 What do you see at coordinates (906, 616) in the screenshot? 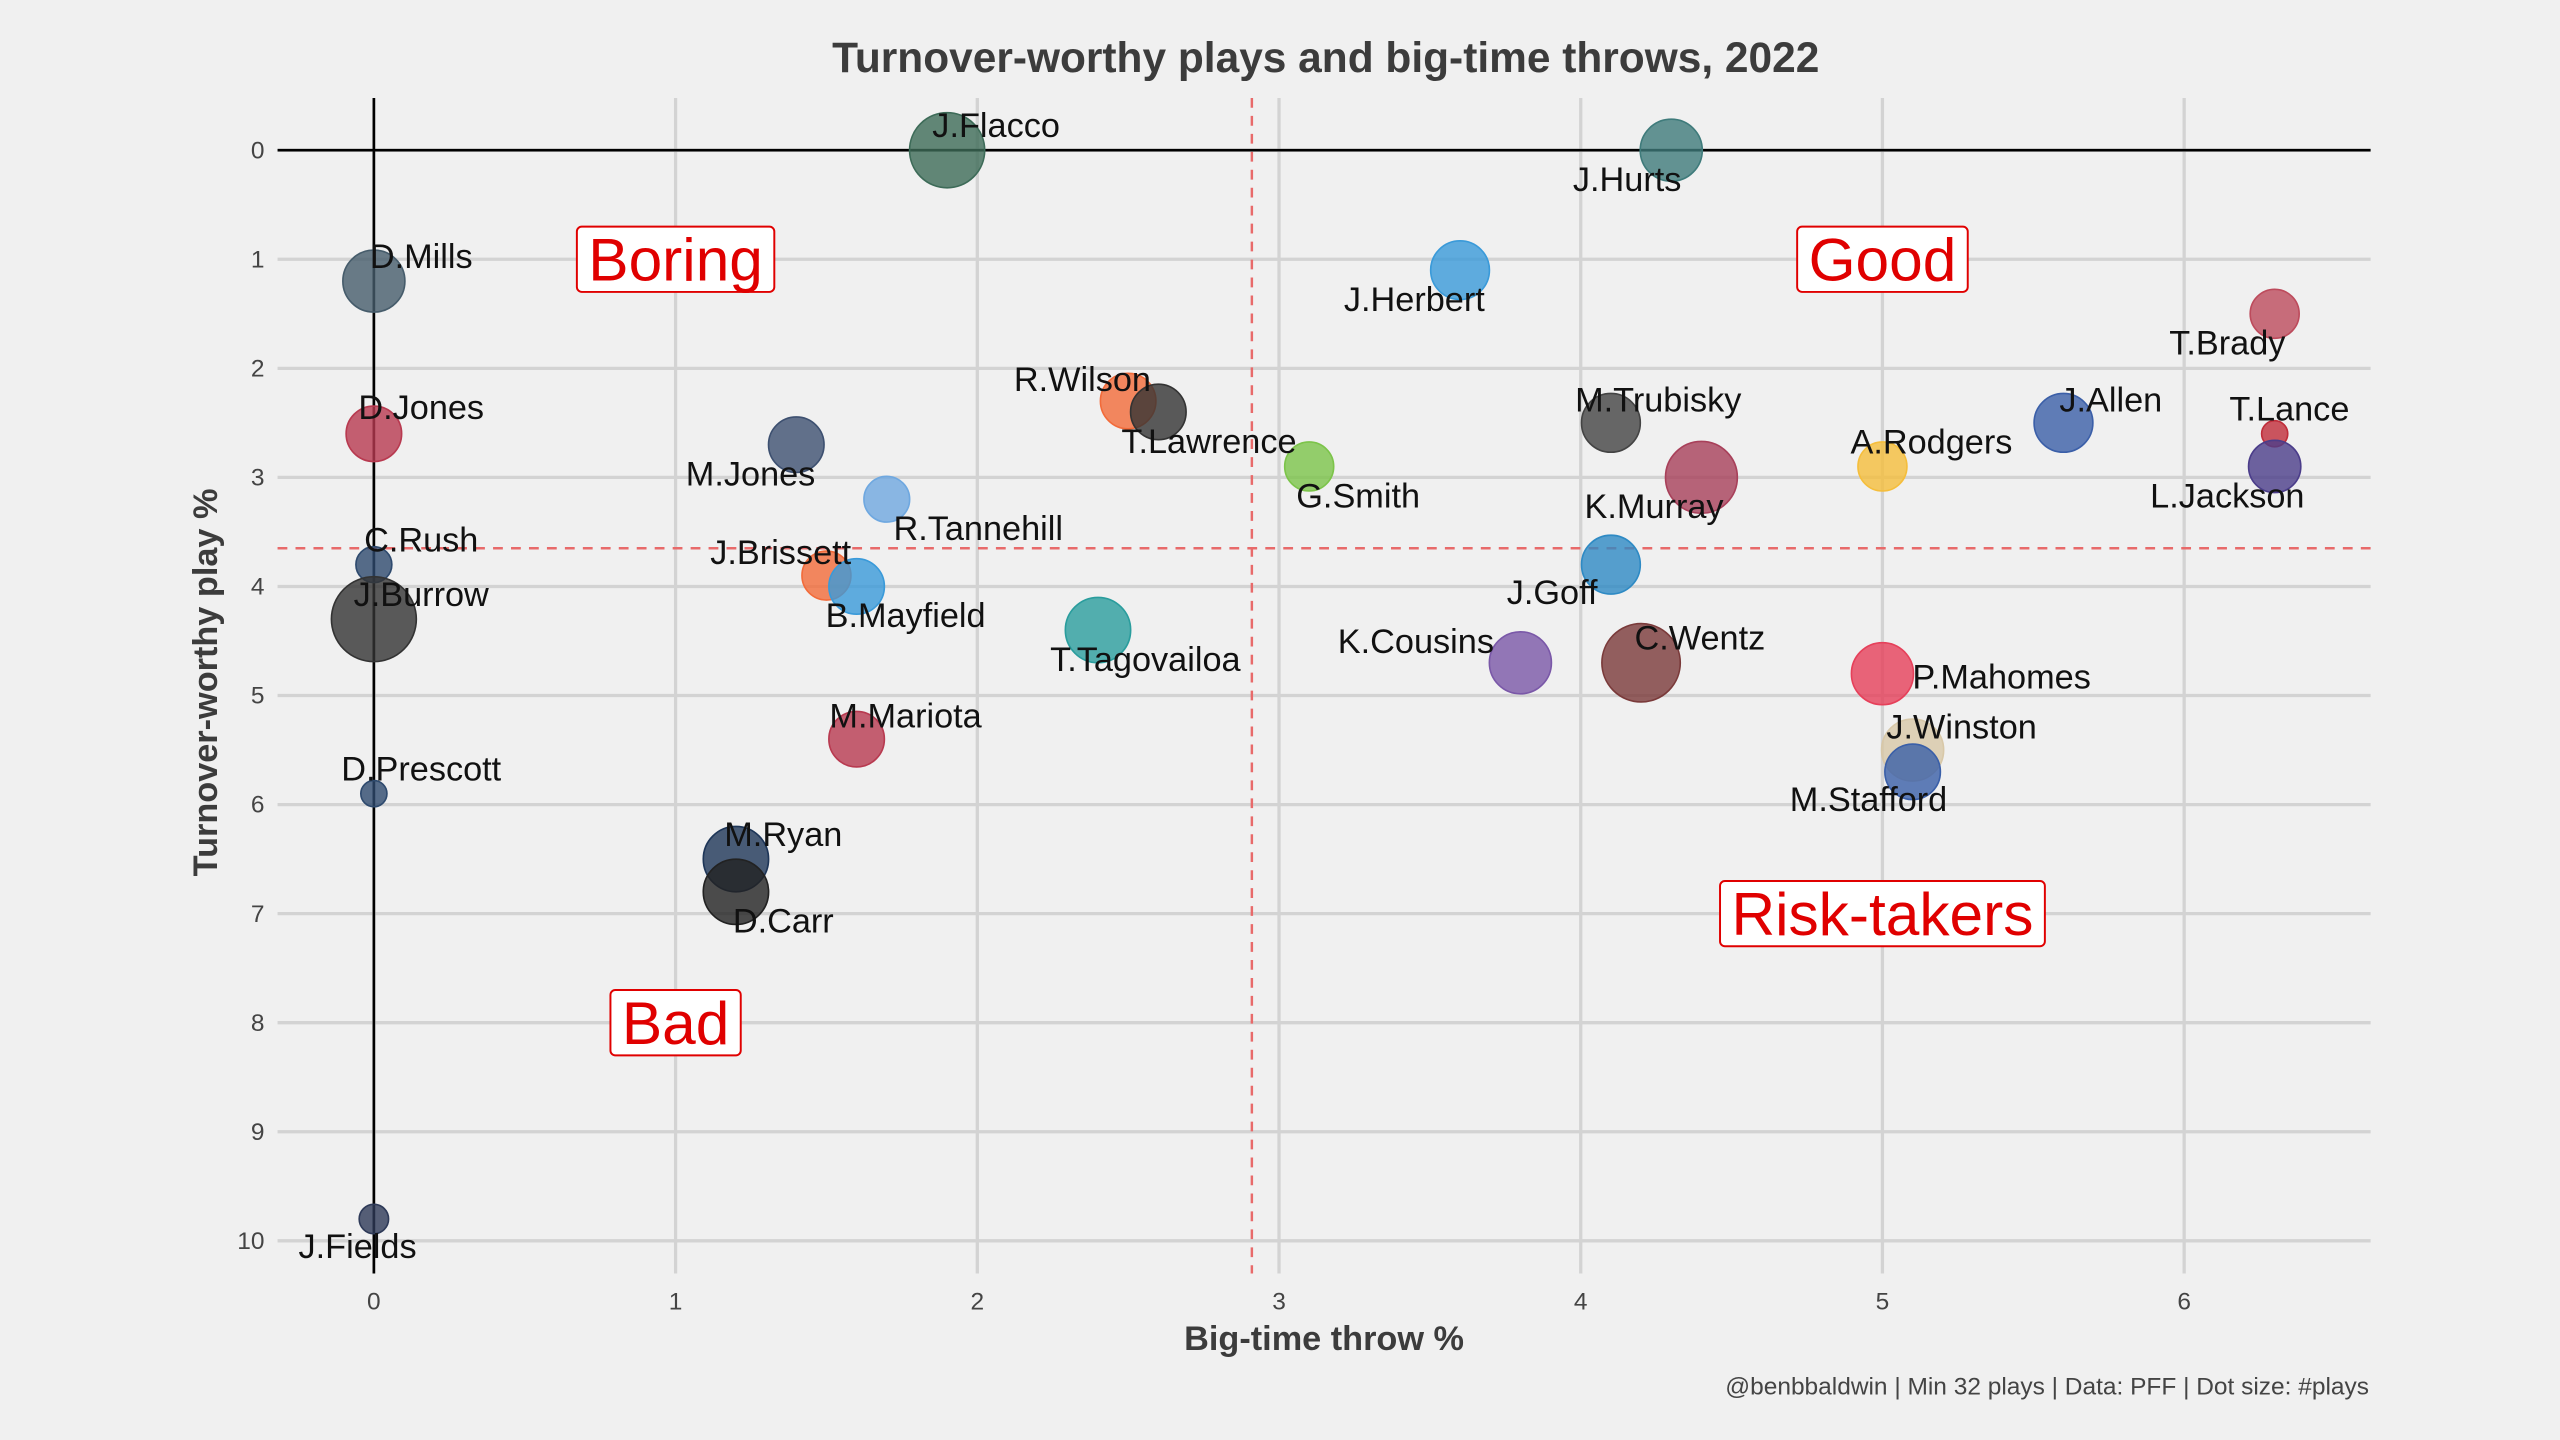
I see `point-label-b-mayfield: B.Mayfield` at bounding box center [906, 616].